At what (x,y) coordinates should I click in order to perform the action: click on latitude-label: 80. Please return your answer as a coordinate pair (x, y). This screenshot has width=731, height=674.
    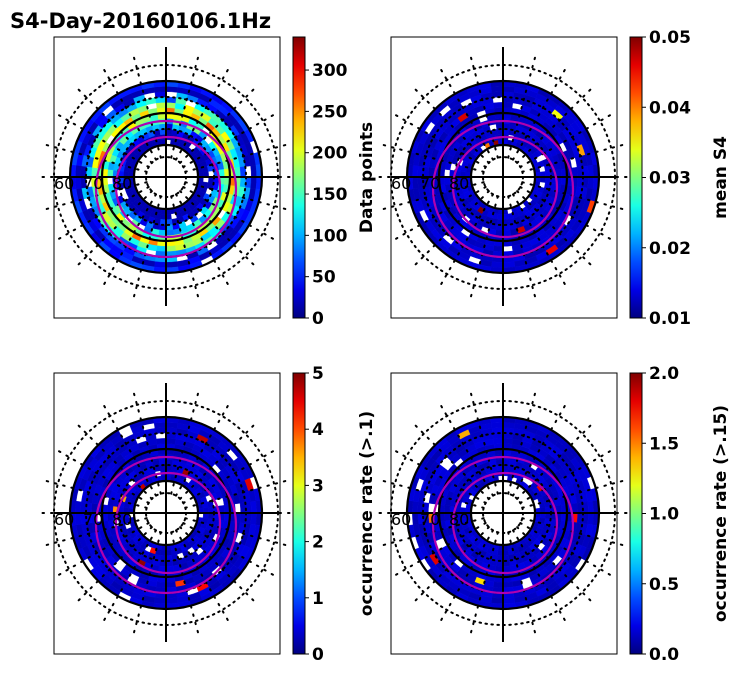
    Looking at the image, I should click on (122, 183).